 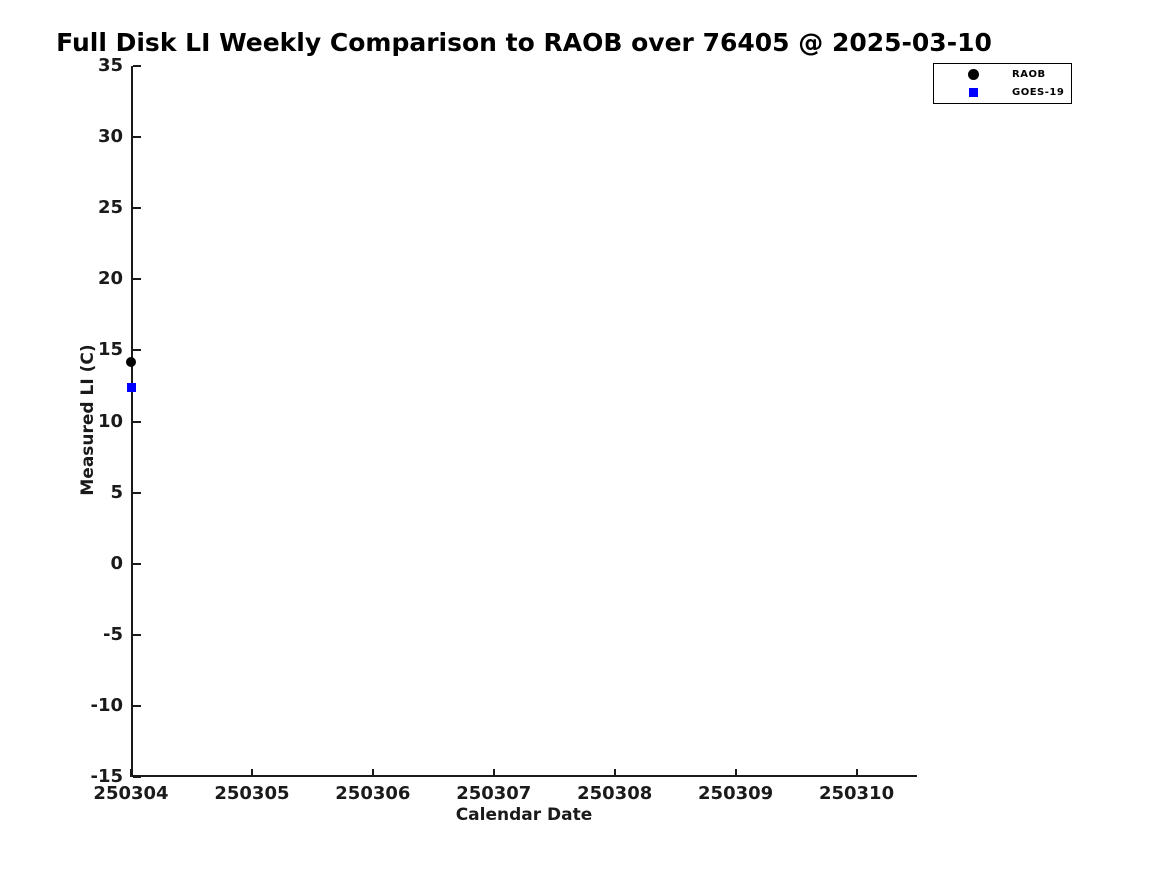 What do you see at coordinates (736, 793) in the screenshot?
I see `x-tick-label: 250309` at bounding box center [736, 793].